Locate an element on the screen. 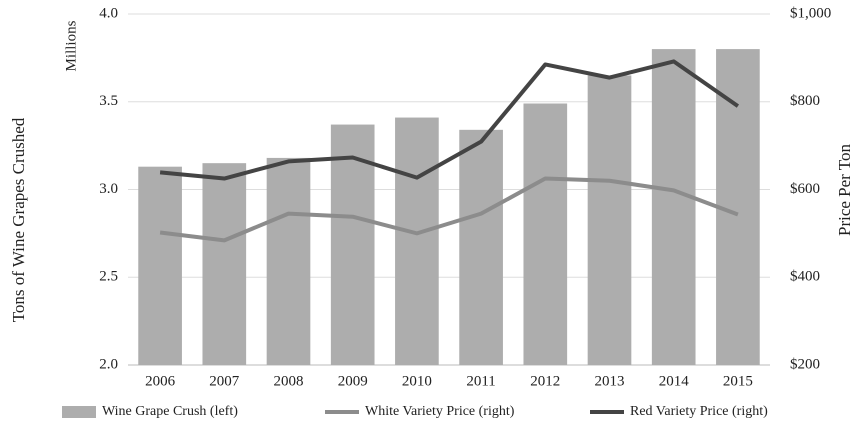 The width and height of the screenshot is (859, 439). legend-label: White Variety Price (right) is located at coordinates (440, 411).